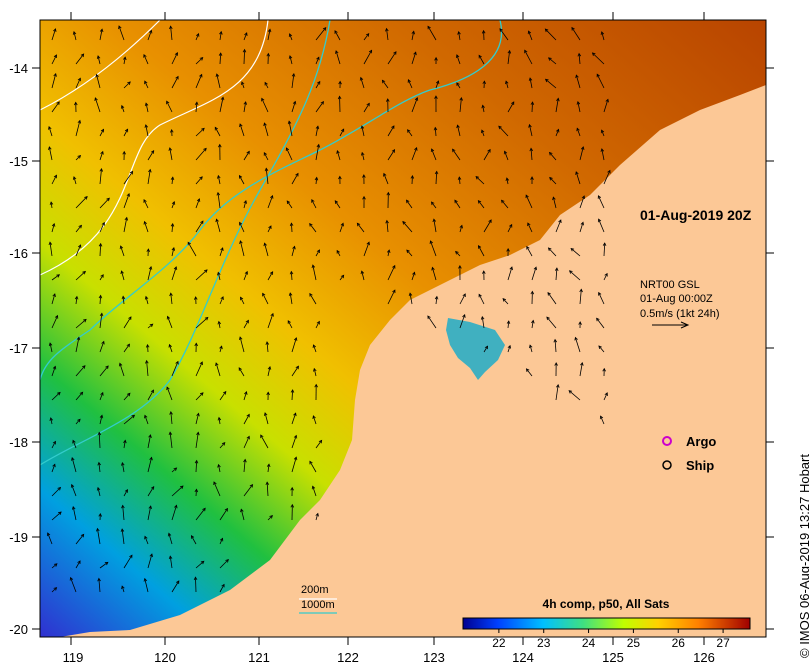 Image resolution: width=809 pixels, height=672 pixels. Describe the element at coordinates (671, 325) in the screenshot. I see `current-scale-arrow-icon` at that location.